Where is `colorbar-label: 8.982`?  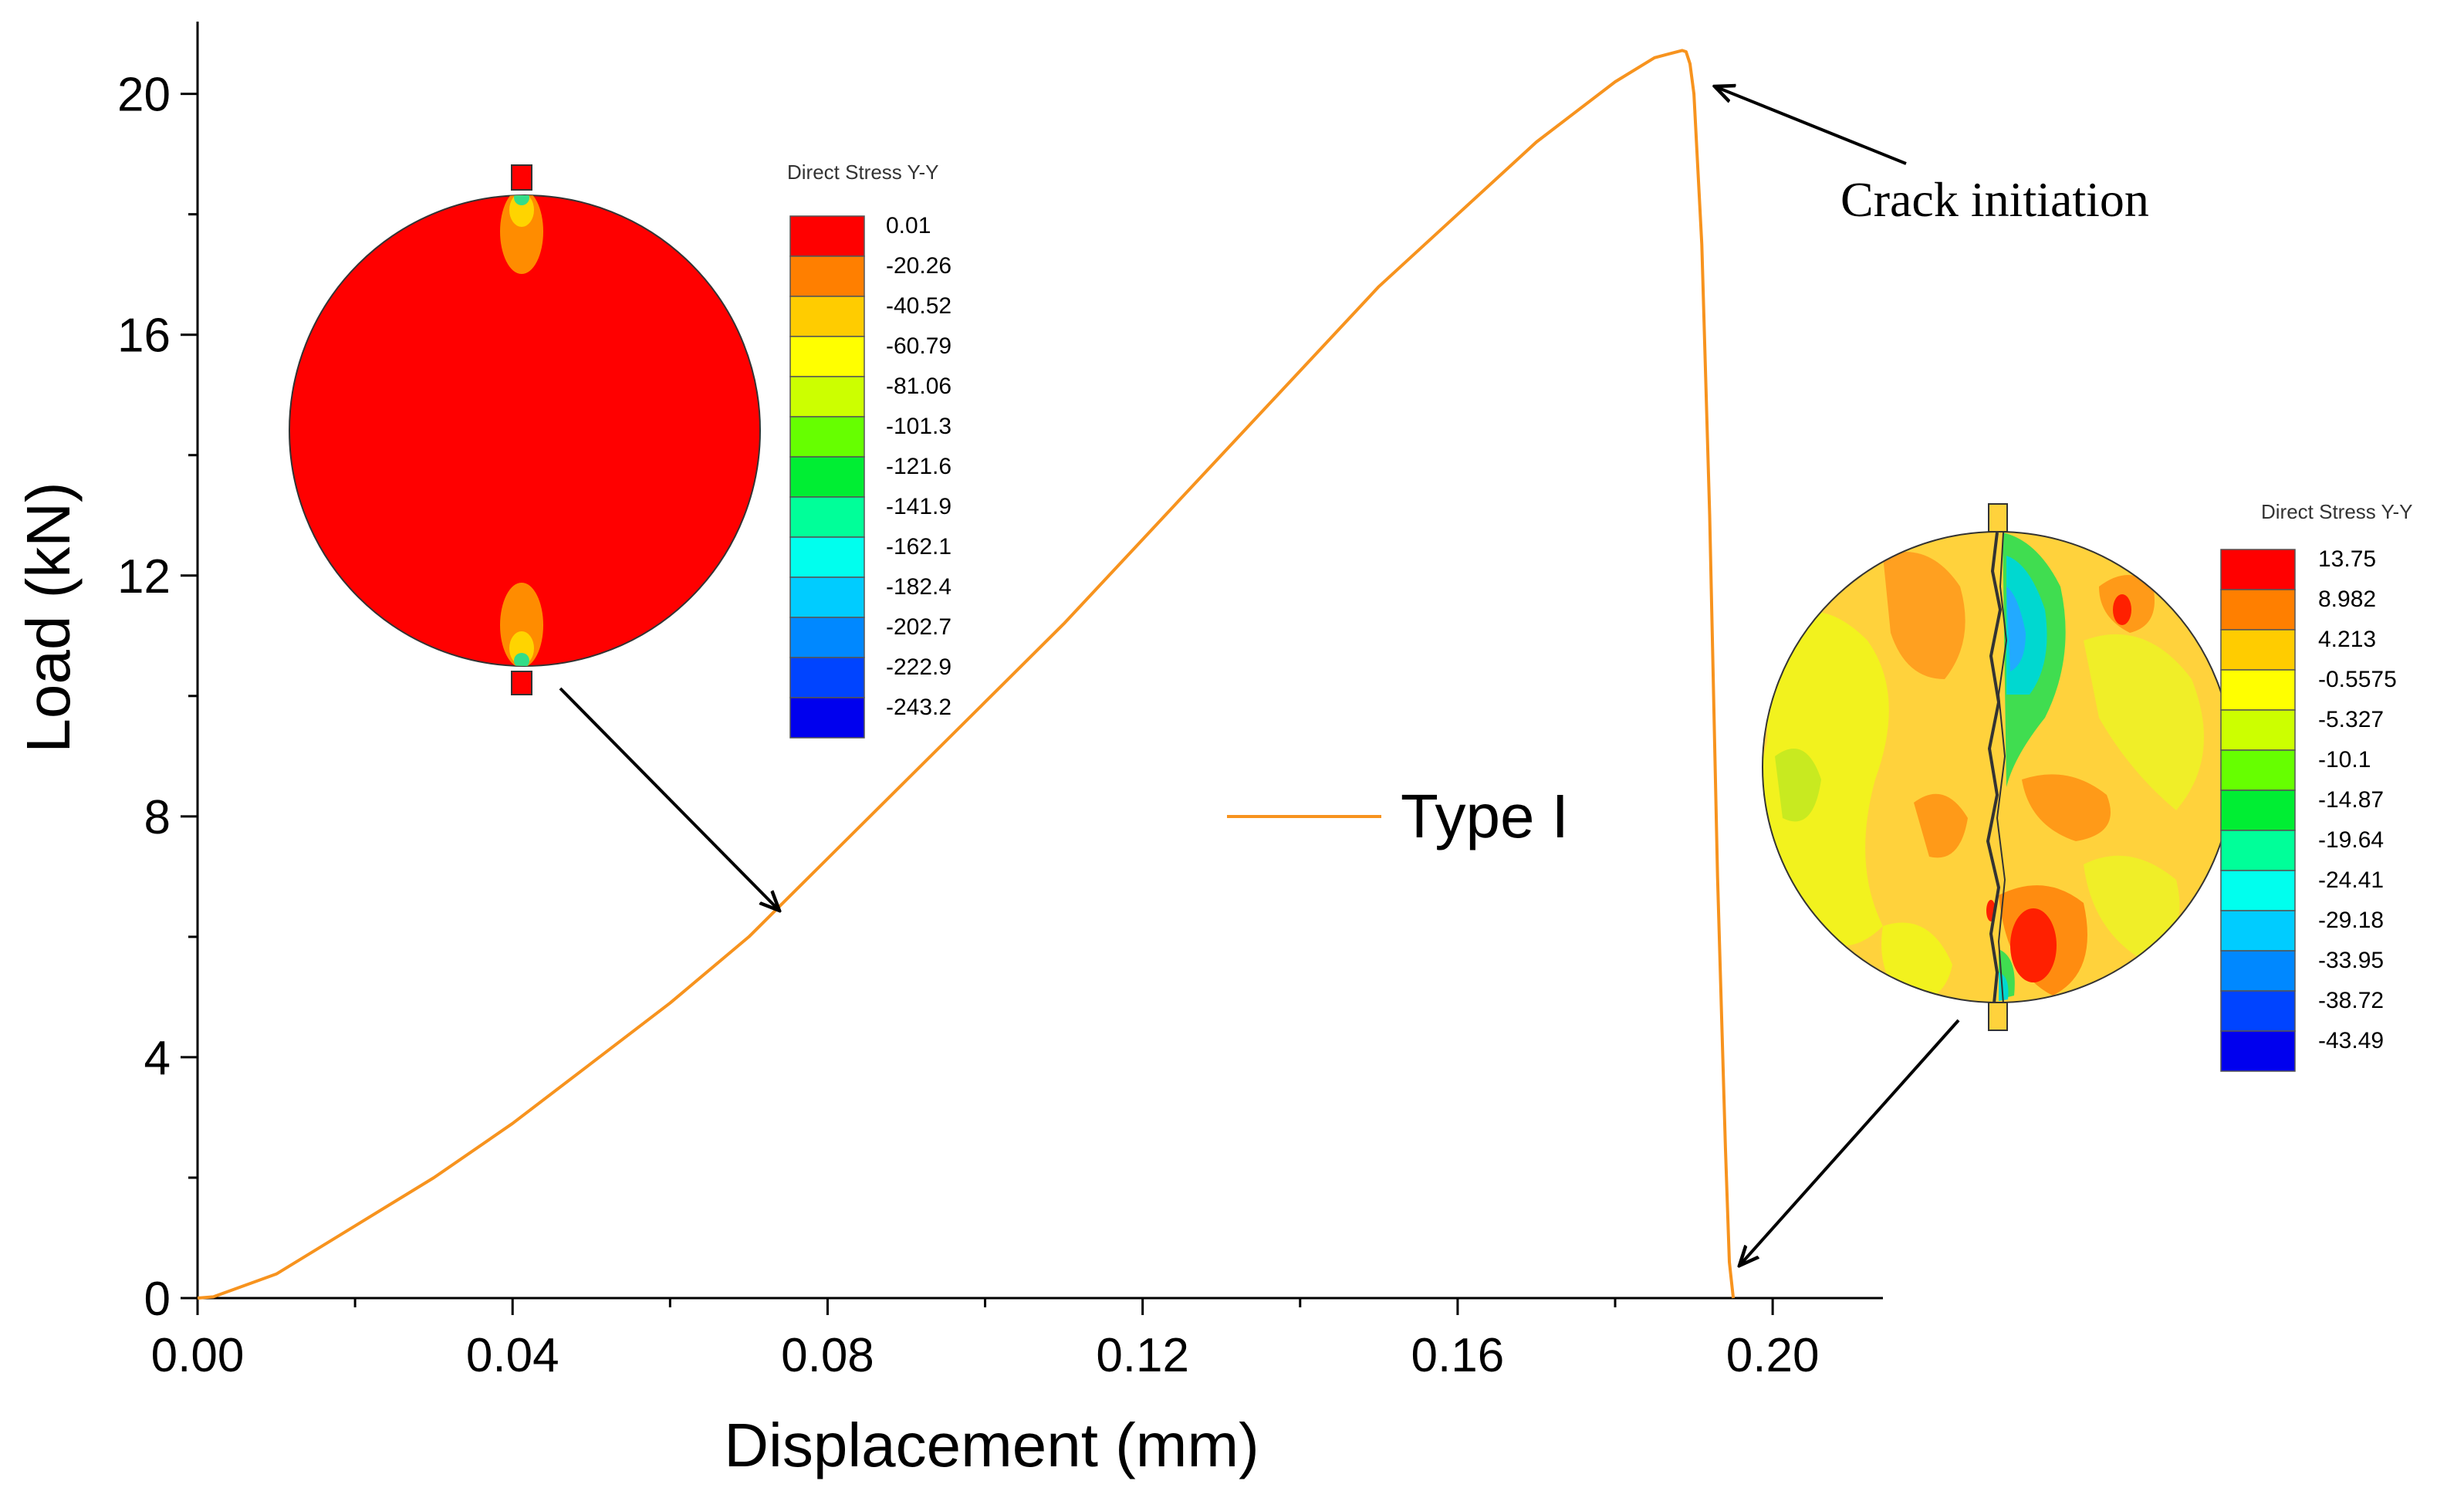 colorbar-label: 8.982 is located at coordinates (2347, 599).